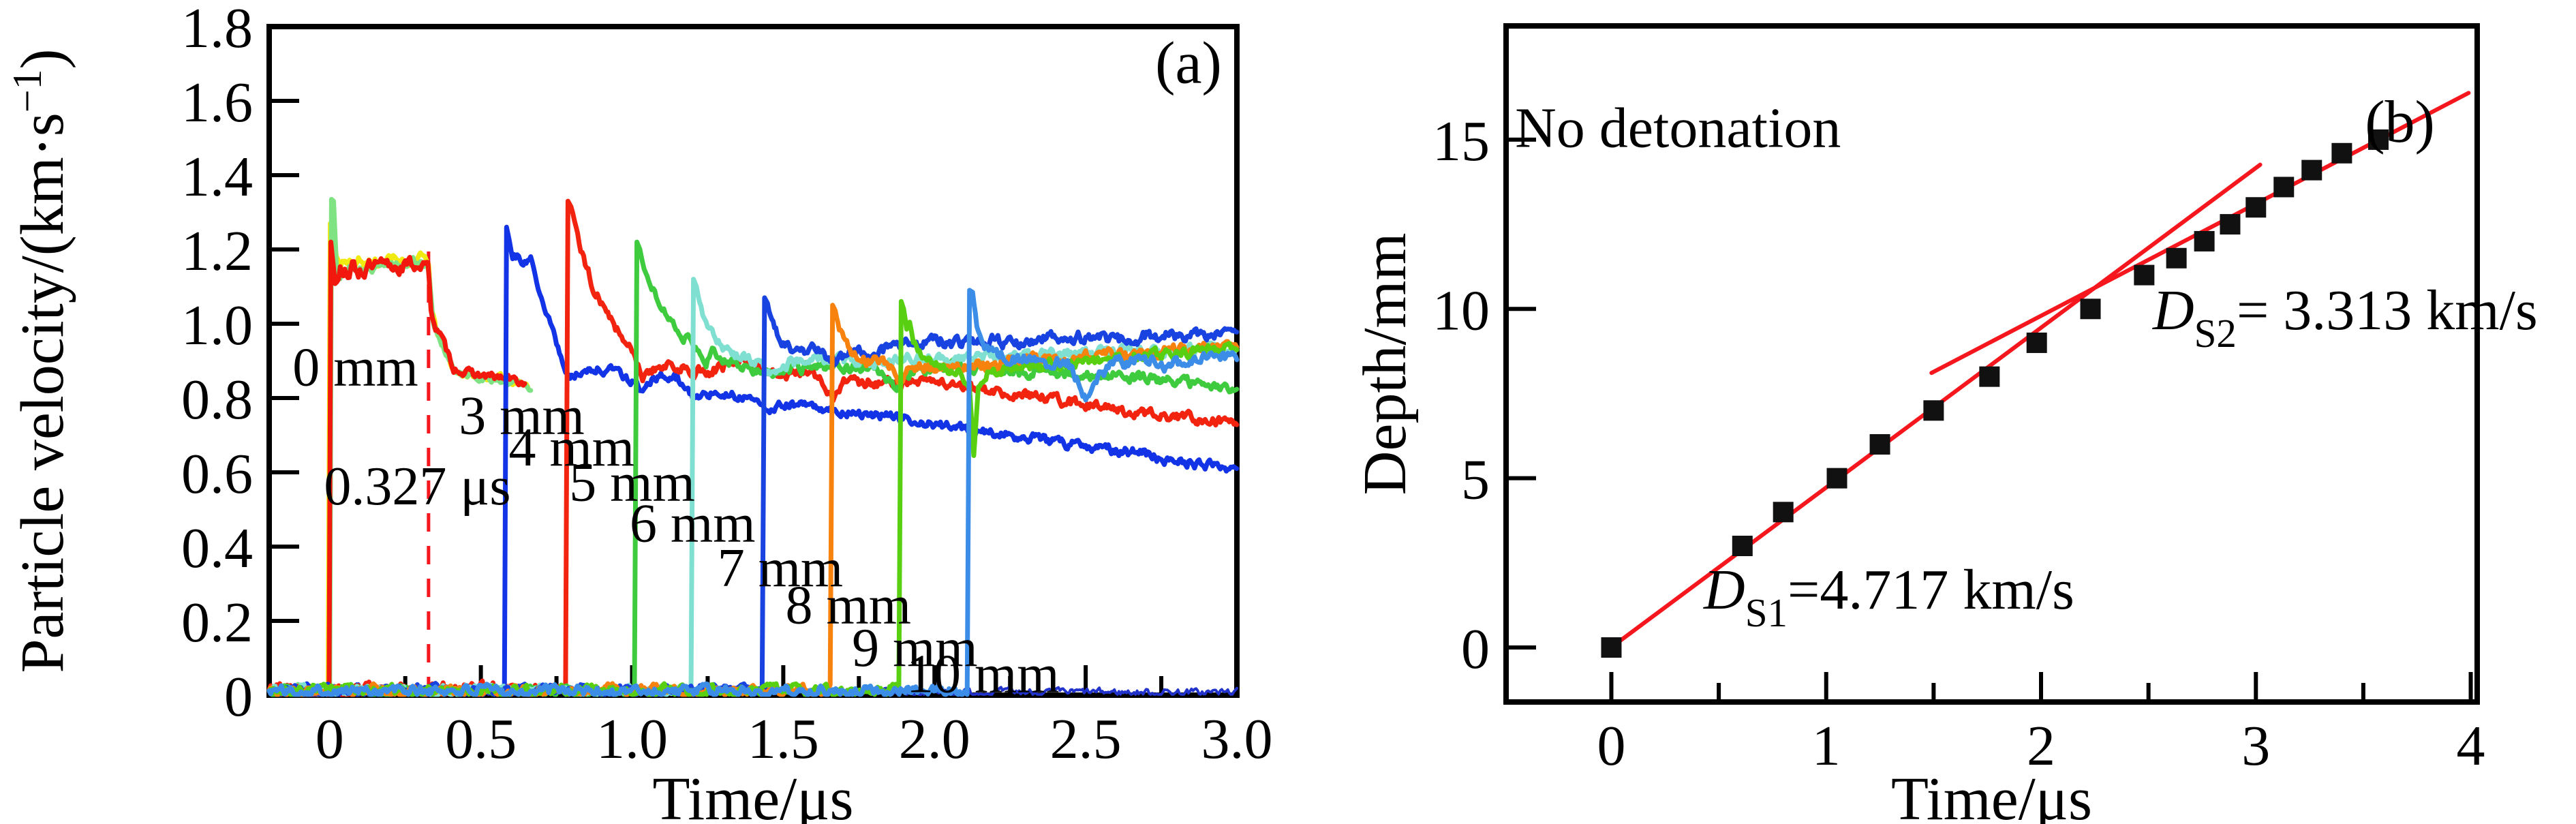 The image size is (2576, 824). Describe the element at coordinates (1678, 128) in the screenshot. I see `note-no-detonation: No detonation` at that location.